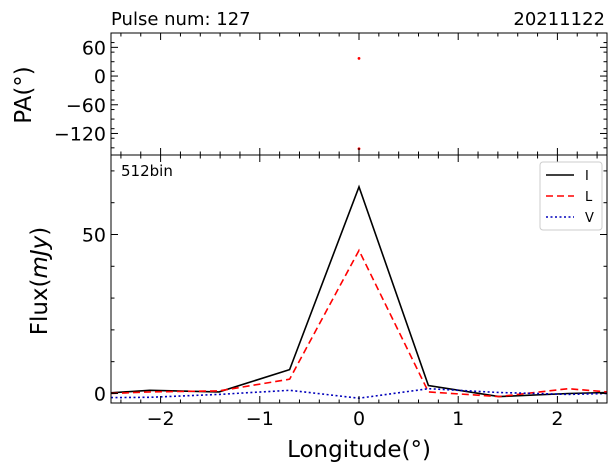 The width and height of the screenshot is (616, 474). I want to click on pa-tick-label: 0, so click(100, 77).